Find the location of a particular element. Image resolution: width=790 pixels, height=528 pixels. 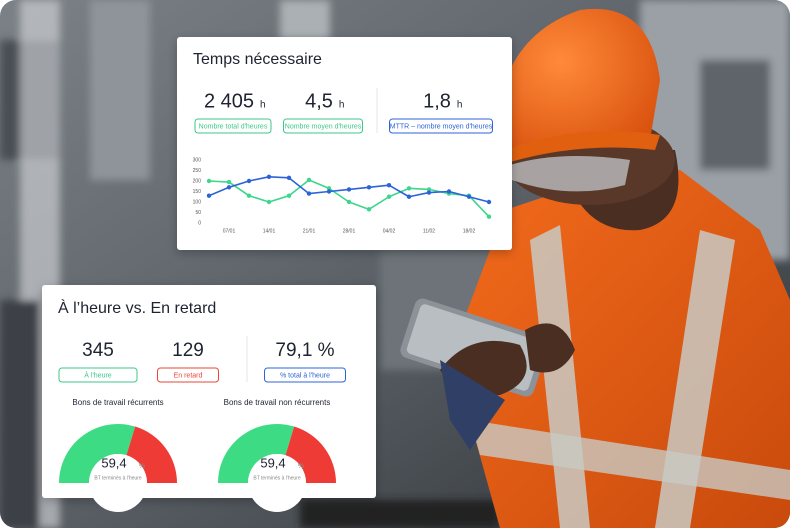

badge-label: % total à l'heure is located at coordinates (305, 375).